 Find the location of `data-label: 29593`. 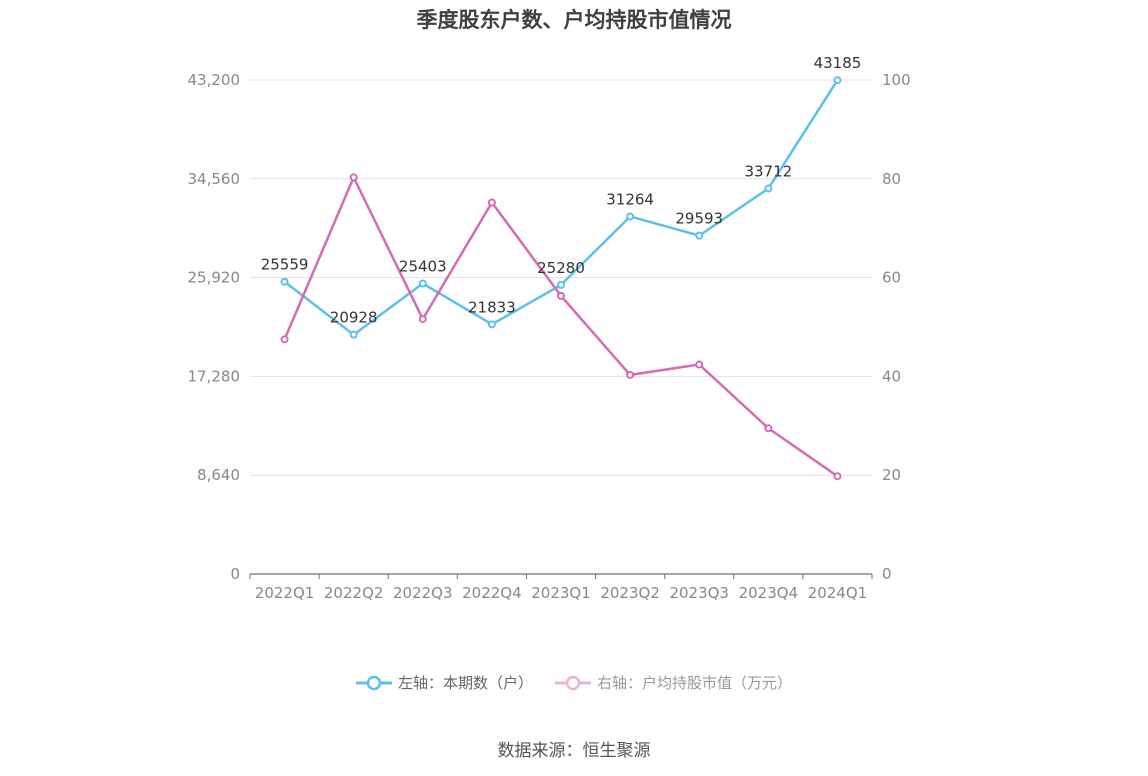

data-label: 29593 is located at coordinates (699, 219).